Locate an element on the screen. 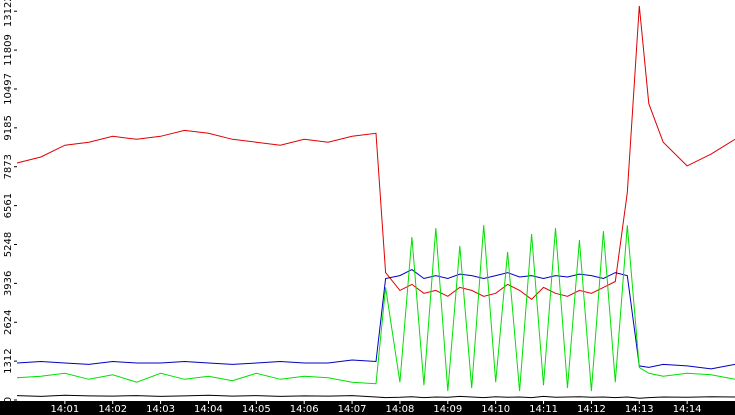  y-tick-label: 13122 is located at coordinates (8, 13).